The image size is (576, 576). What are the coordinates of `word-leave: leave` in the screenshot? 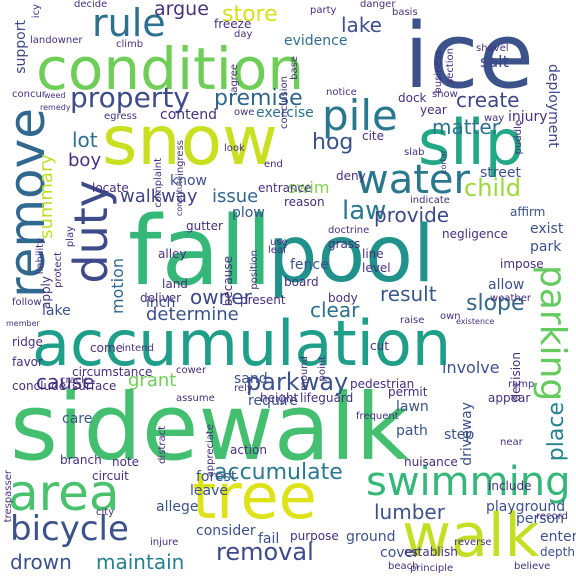 It's located at (209, 491).